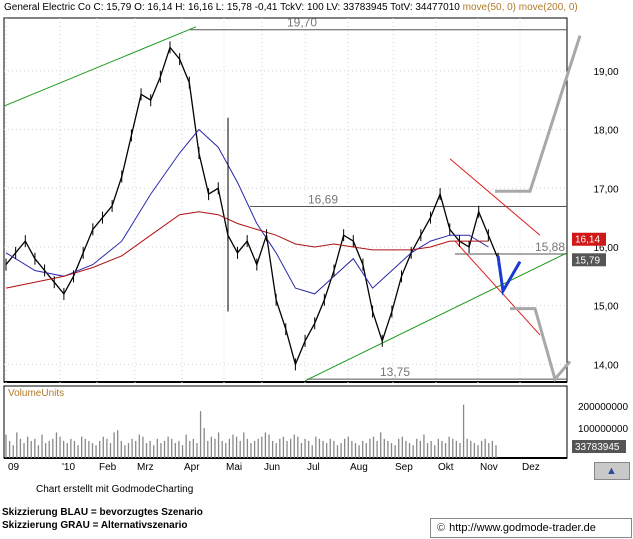 This screenshot has height=539, width=633. I want to click on level-label: 19,70, so click(302, 23).